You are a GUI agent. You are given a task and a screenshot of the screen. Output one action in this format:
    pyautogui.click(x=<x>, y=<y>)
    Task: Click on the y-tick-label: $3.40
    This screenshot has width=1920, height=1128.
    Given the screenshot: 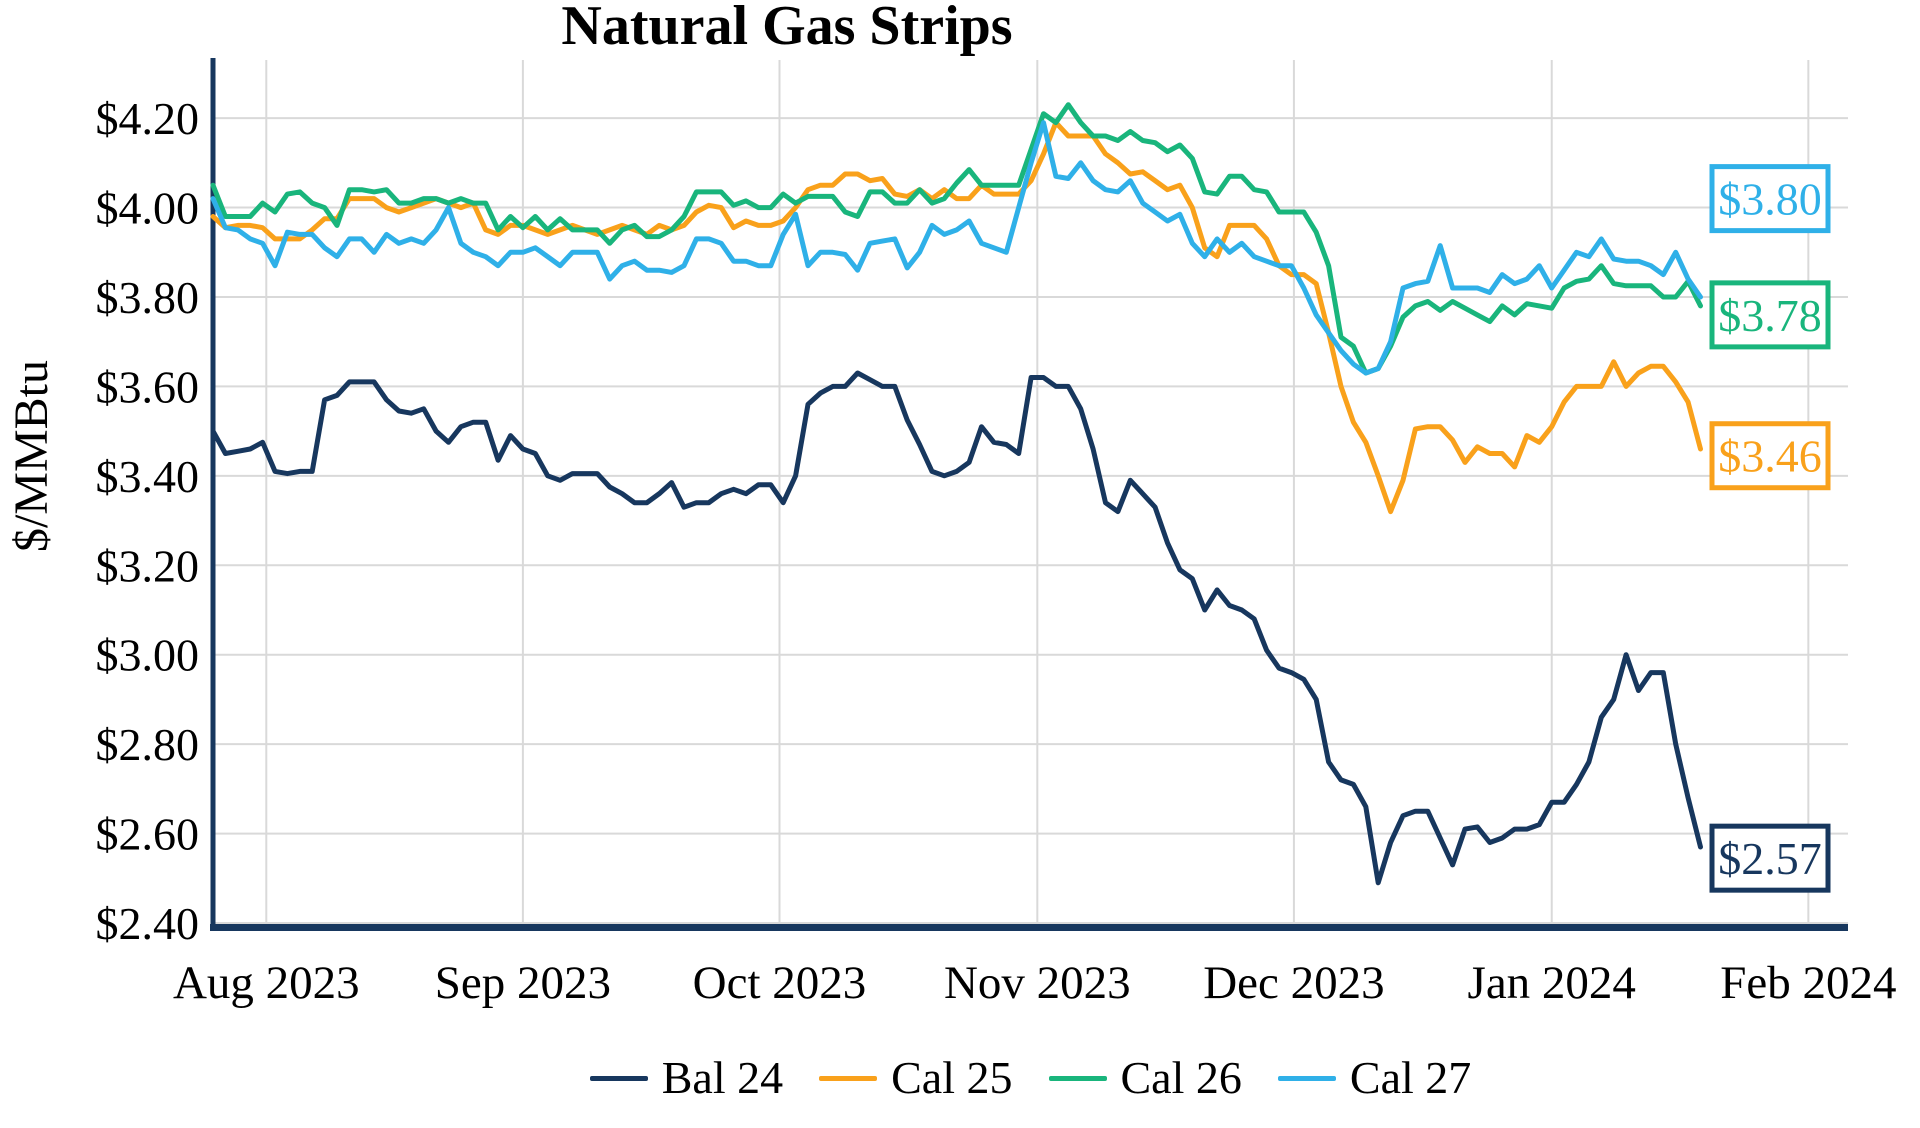 What is the action you would take?
    pyautogui.click(x=148, y=476)
    